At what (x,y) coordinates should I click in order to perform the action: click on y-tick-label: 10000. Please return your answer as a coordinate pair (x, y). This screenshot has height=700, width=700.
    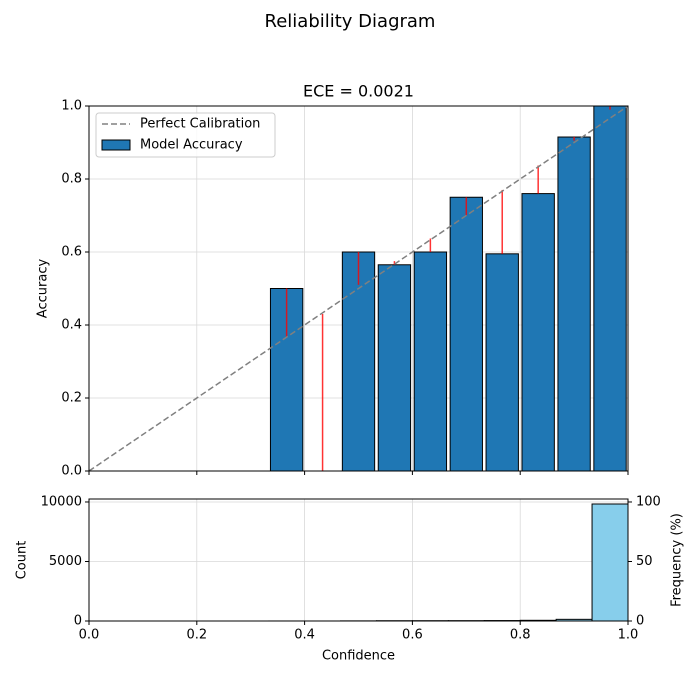
    Looking at the image, I should click on (61, 501).